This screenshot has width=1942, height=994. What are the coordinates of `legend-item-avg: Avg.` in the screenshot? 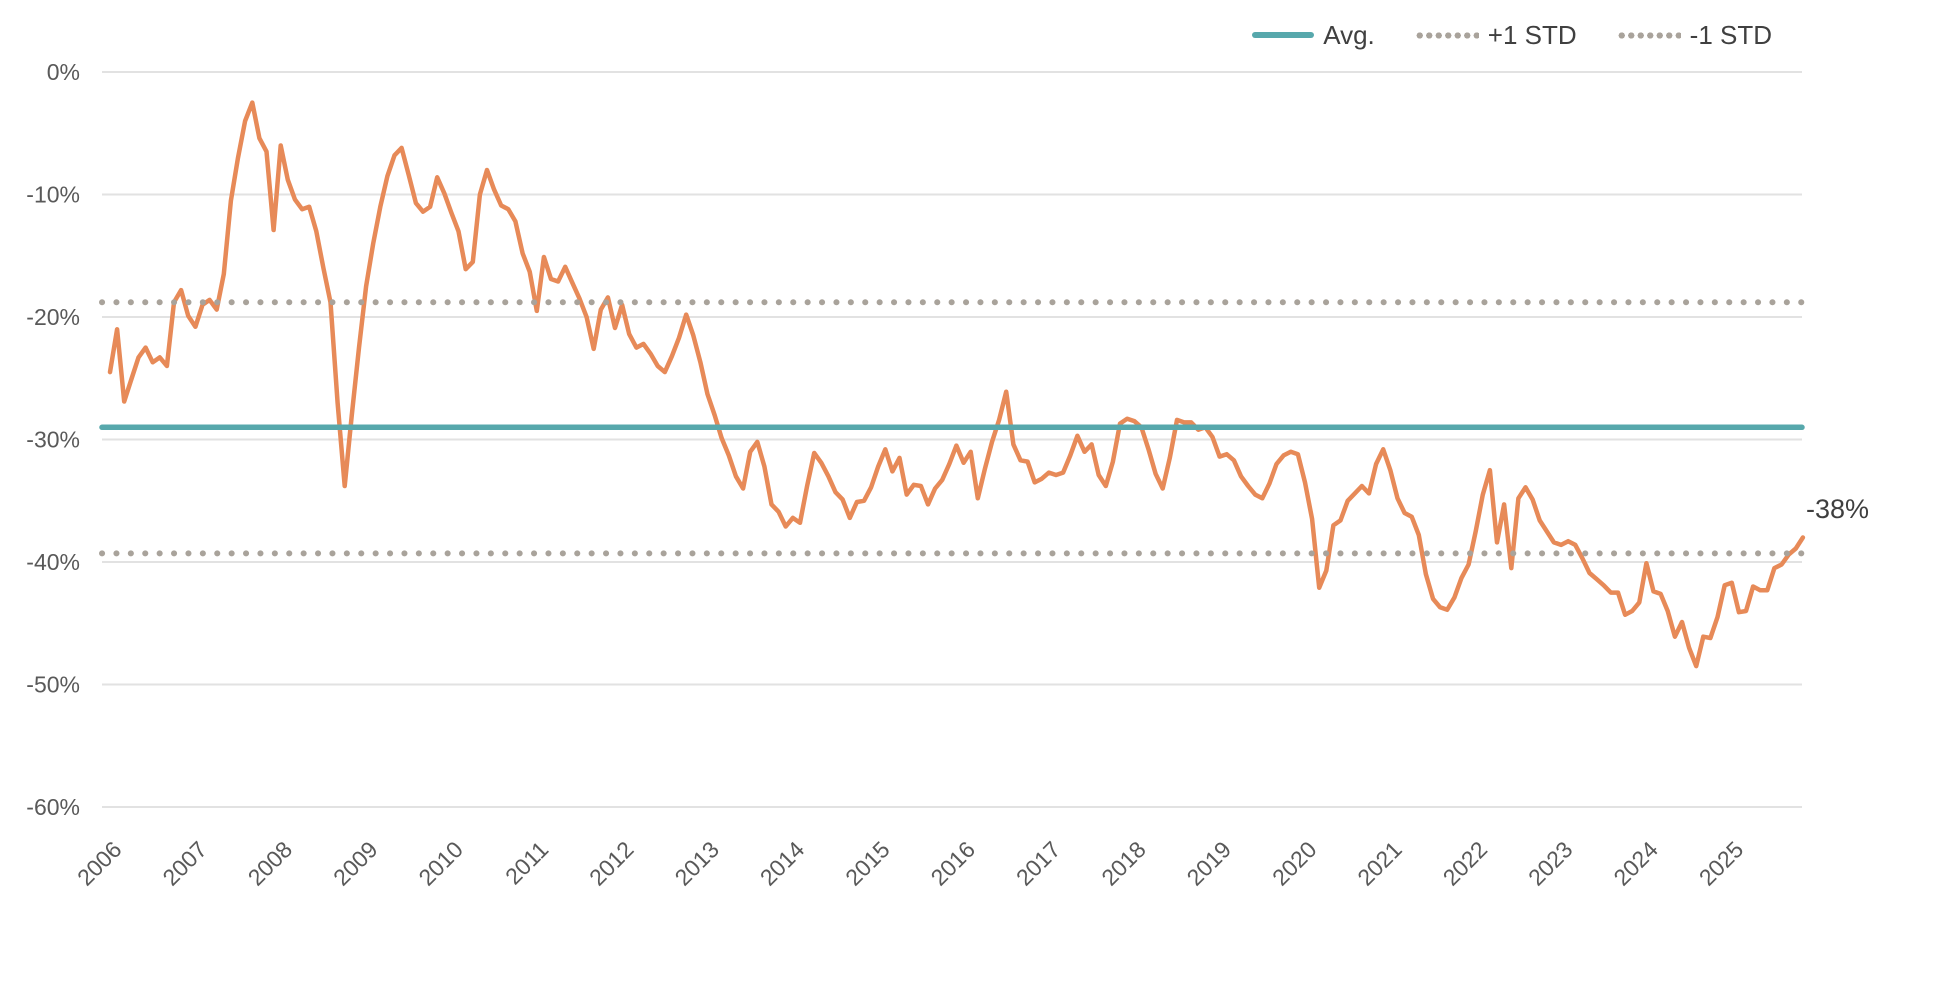 It's located at (1313, 35).